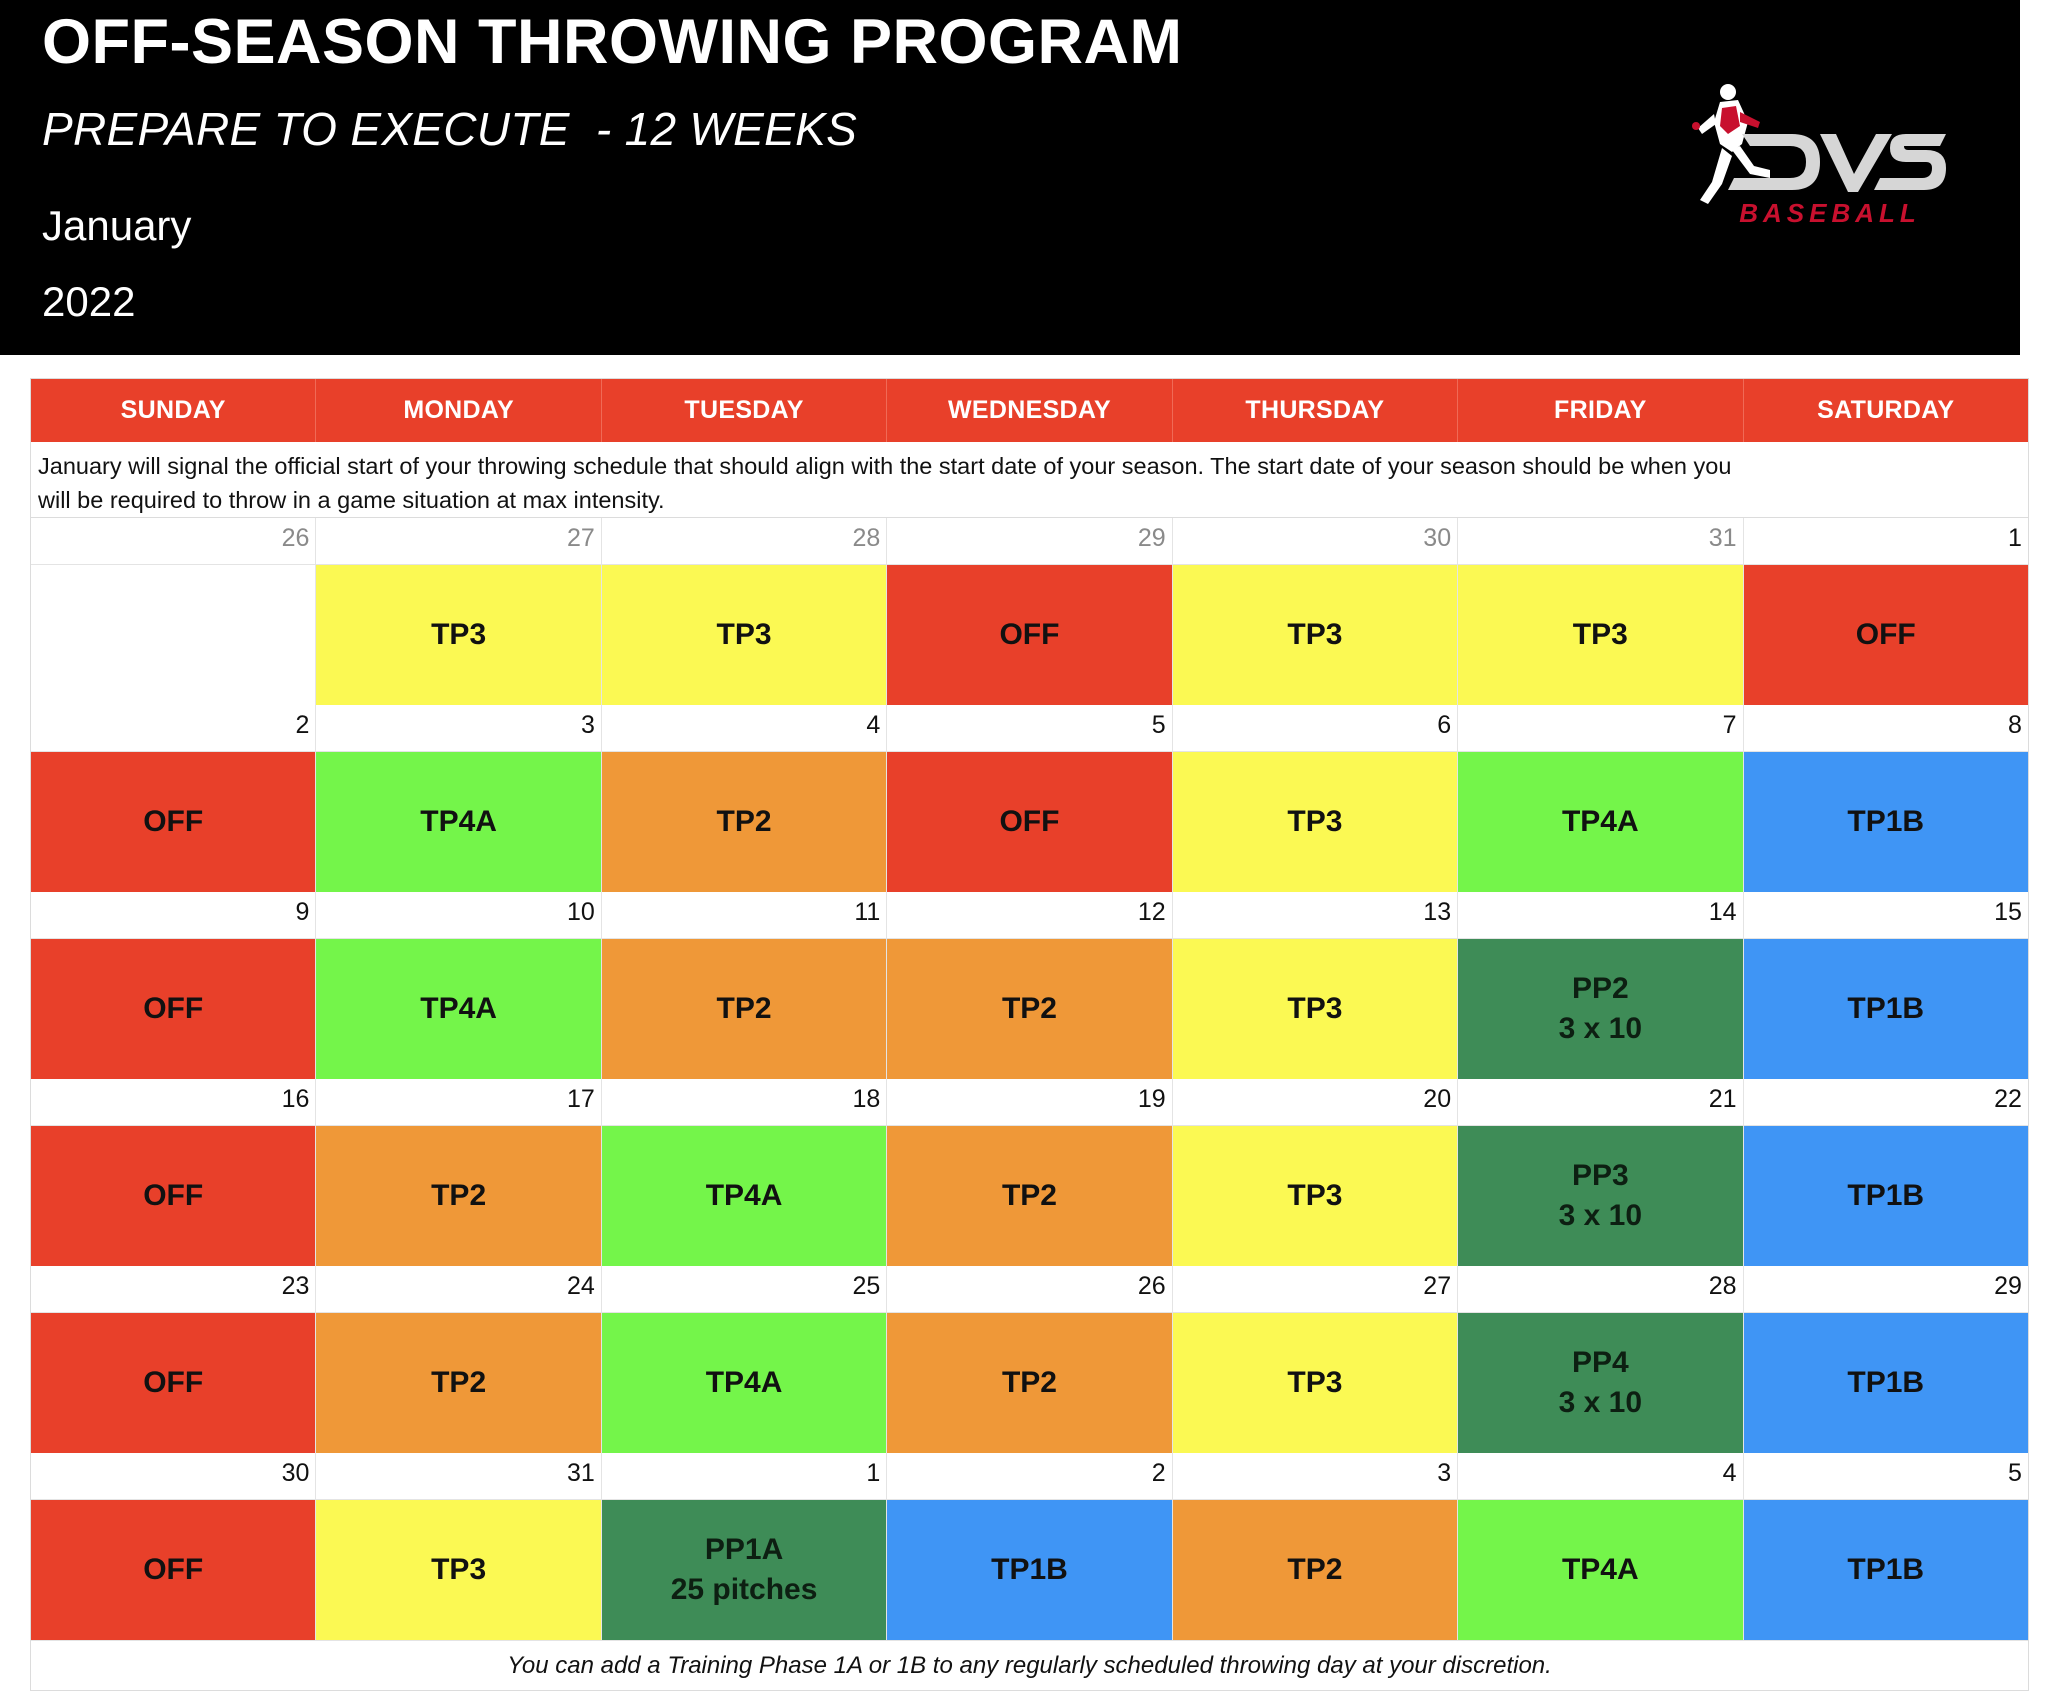  What do you see at coordinates (745, 410) in the screenshot?
I see `weekday-tuesday: TUESDAY` at bounding box center [745, 410].